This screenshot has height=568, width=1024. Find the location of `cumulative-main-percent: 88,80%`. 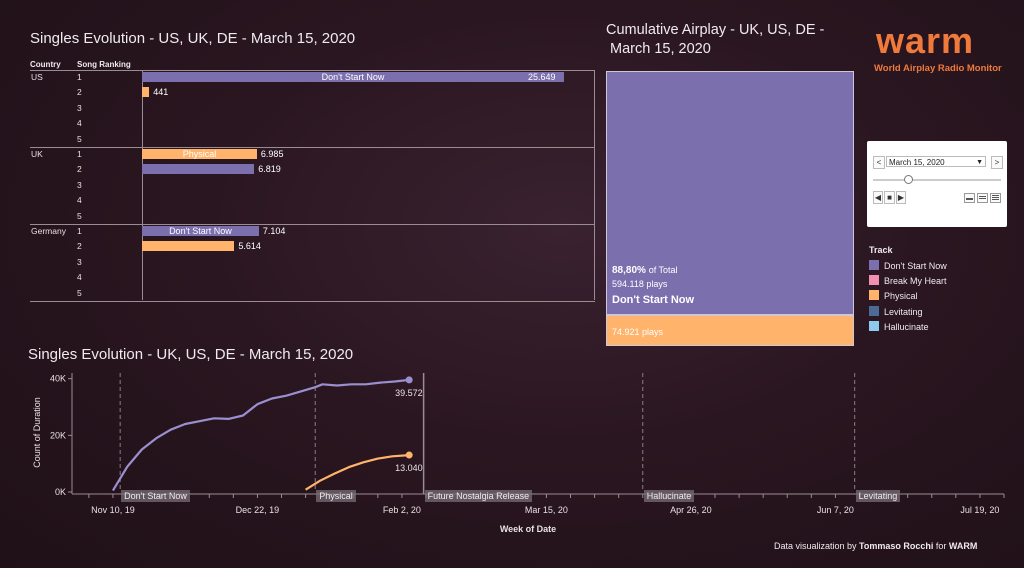

cumulative-main-percent: 88,80% is located at coordinates (629, 270).